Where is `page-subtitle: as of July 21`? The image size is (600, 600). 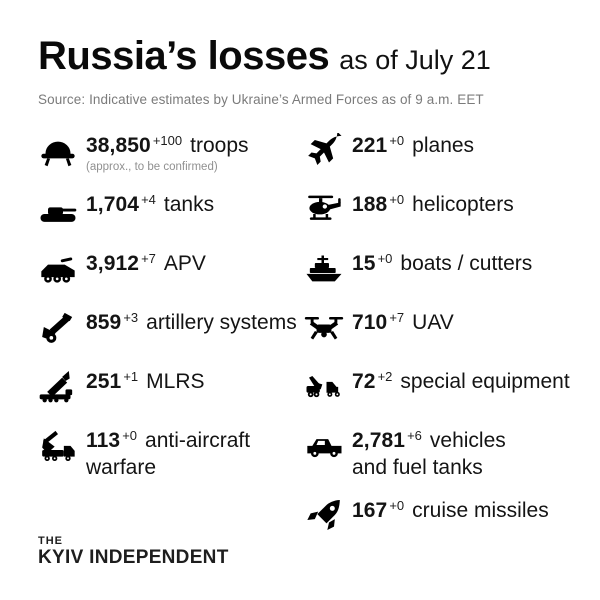
page-subtitle: as of July 21 is located at coordinates (415, 60).